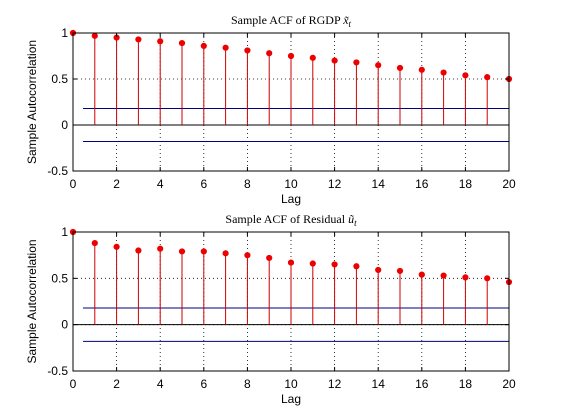  Describe the element at coordinates (345, 20) in the screenshot. I see `chart-title-symbol: x̃` at that location.